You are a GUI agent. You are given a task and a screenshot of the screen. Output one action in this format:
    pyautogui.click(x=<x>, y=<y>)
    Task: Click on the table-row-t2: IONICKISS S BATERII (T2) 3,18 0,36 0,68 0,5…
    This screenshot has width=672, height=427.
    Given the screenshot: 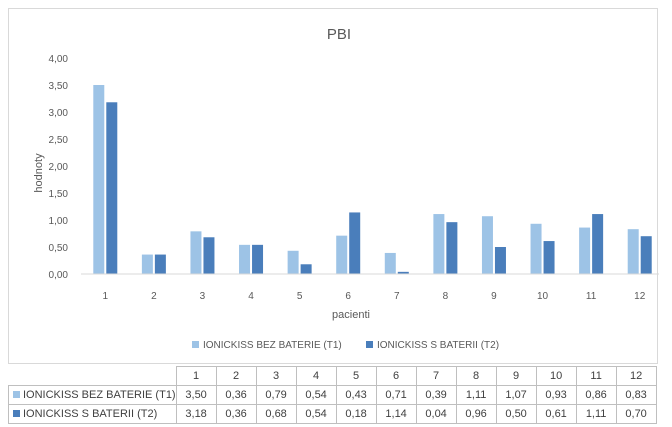 What is the action you would take?
    pyautogui.click(x=332, y=414)
    